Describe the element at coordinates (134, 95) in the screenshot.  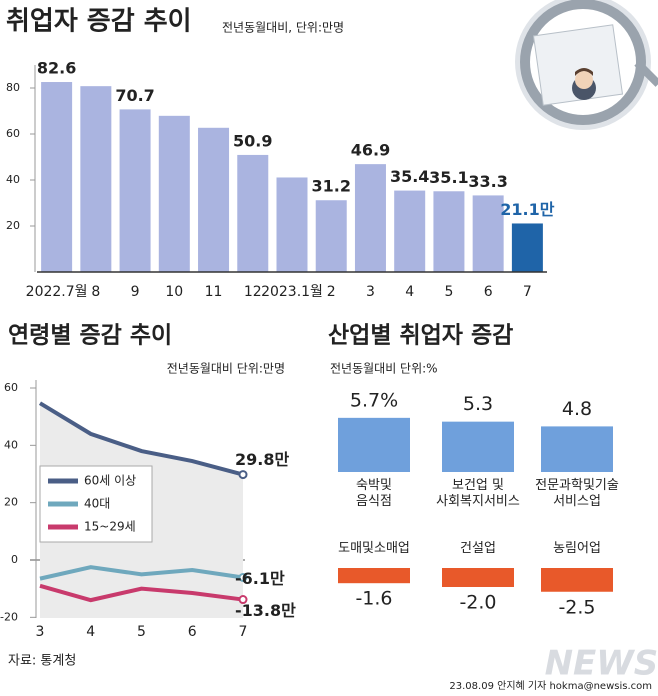
I see `data-label: 70.7` at that location.